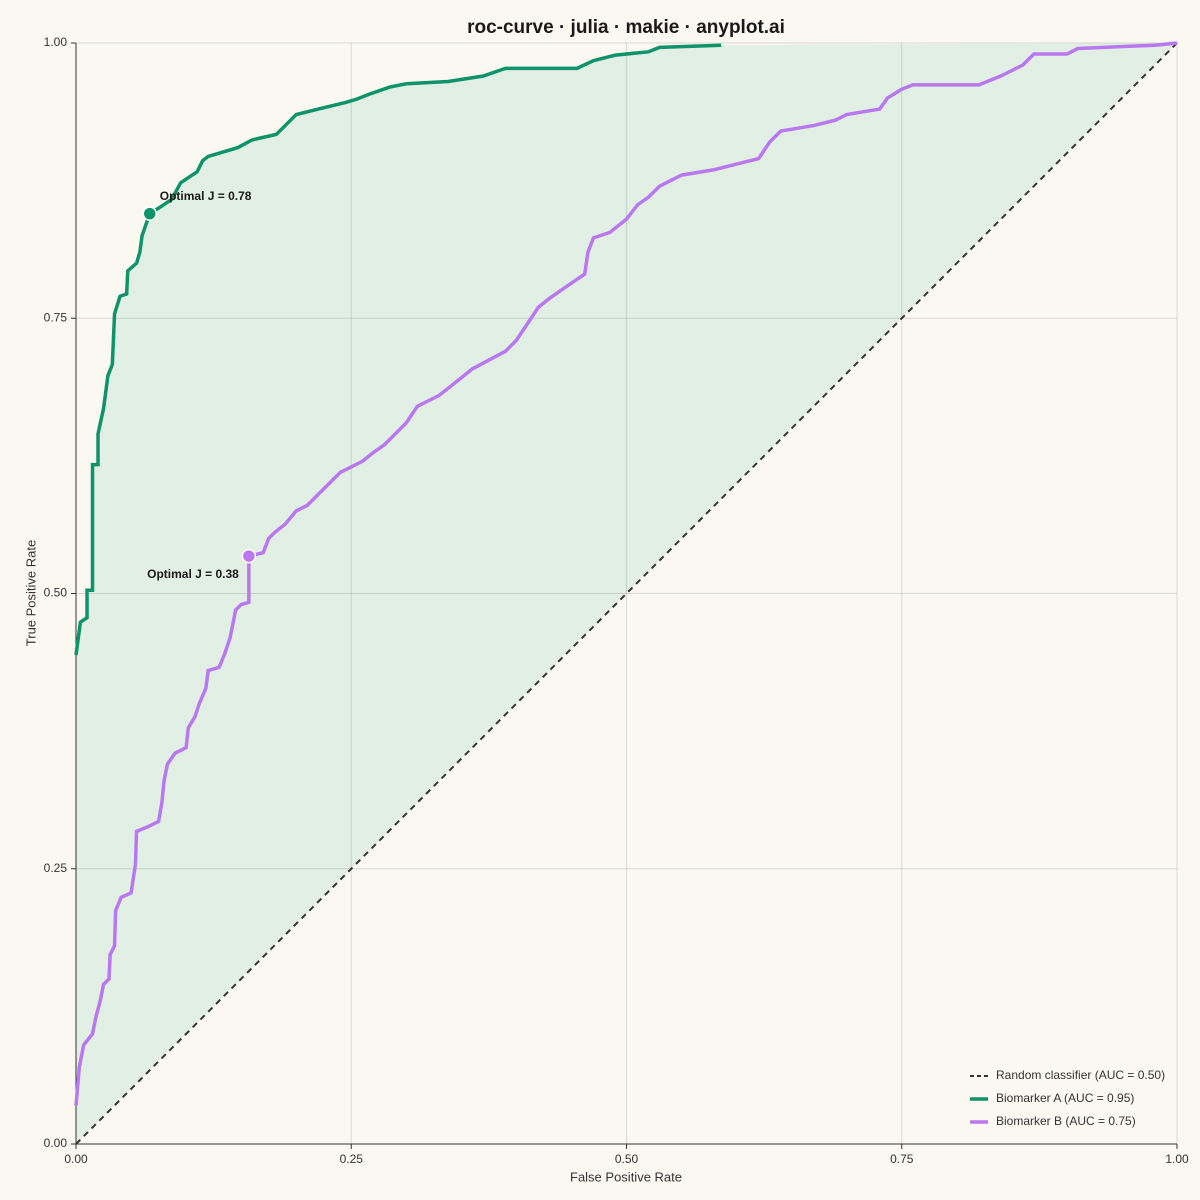 Image resolution: width=1200 pixels, height=1200 pixels. I want to click on chart-title: roc-curve · julia · makie · anyplot.ai, so click(626, 27).